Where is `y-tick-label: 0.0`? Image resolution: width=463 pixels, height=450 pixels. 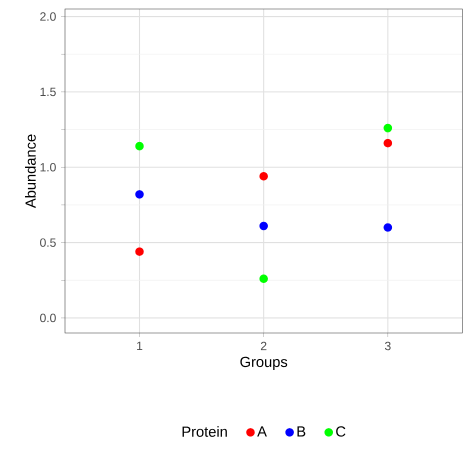 y-tick-label: 0.0 is located at coordinates (48, 318).